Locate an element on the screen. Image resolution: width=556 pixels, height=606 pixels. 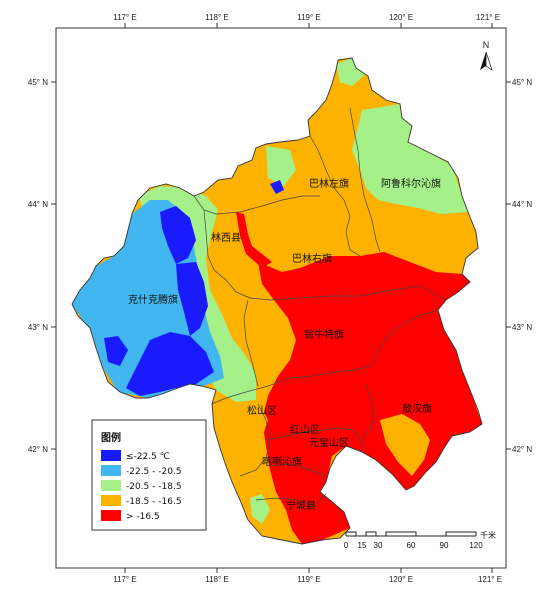
county-label-balinzuo: 巴林左旗 is located at coordinates (329, 183).